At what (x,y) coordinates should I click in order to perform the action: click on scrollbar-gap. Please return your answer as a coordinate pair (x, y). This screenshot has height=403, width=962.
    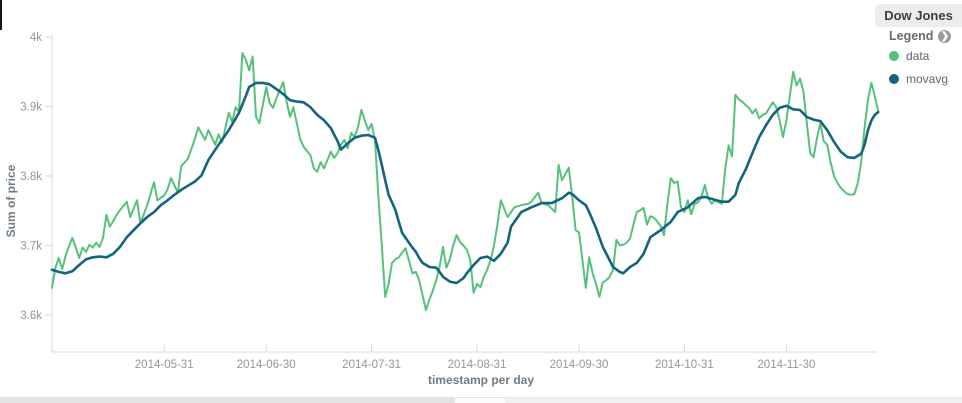
    Looking at the image, I should click on (480, 400).